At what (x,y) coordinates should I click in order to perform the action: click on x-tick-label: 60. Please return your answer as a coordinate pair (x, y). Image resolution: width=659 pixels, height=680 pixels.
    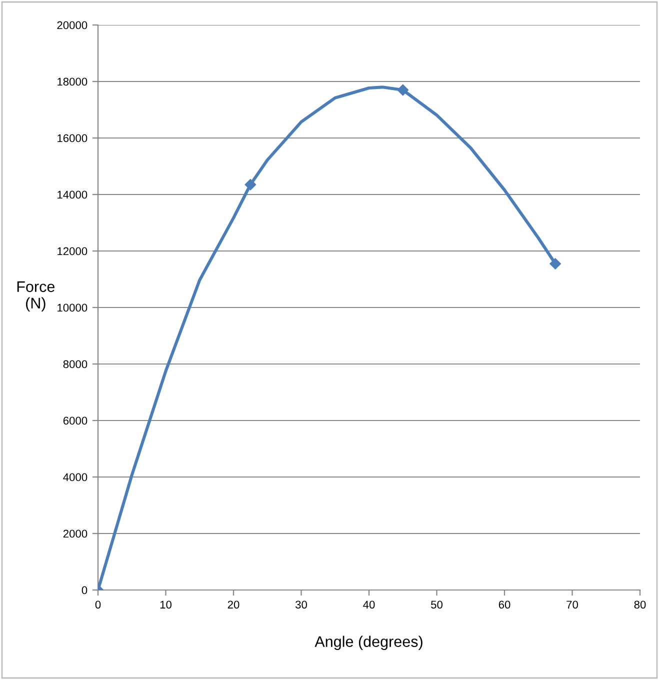
    Looking at the image, I should click on (504, 604).